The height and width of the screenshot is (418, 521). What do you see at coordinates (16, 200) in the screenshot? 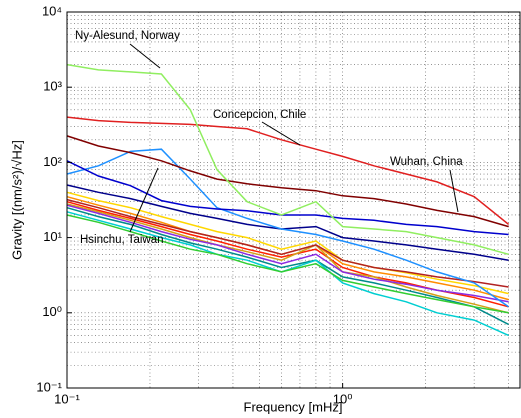
I see `y-axis-label: Gravity [(nm/s²)/√Hz]` at bounding box center [16, 200].